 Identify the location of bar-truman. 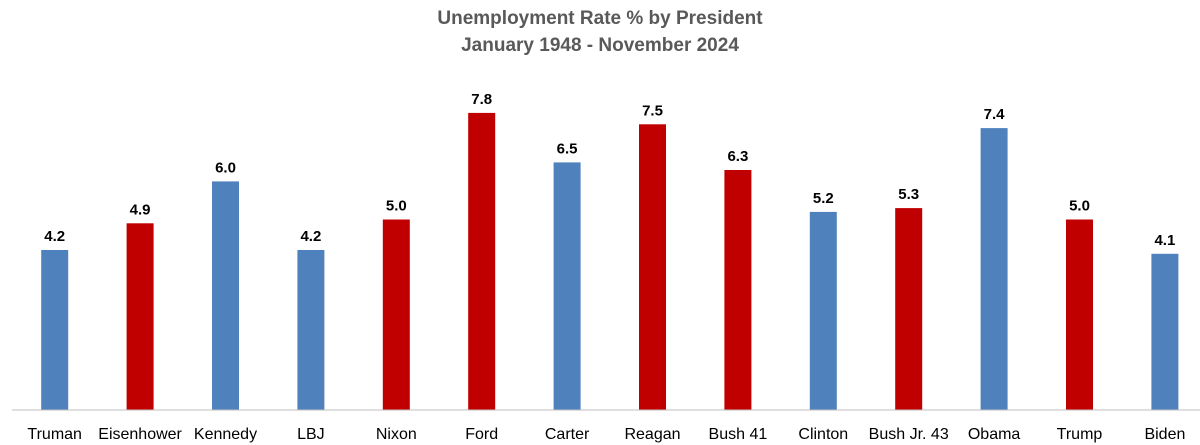
(55, 330).